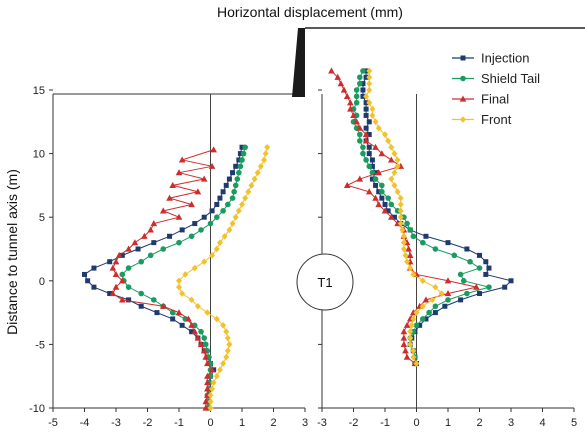 This screenshot has height=437, width=585. What do you see at coordinates (42, 282) in the screenshot?
I see `left-y-tick-label: 0` at bounding box center [42, 282].